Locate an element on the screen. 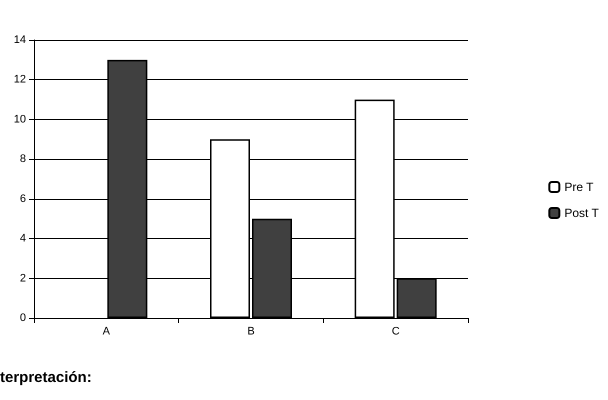  y-tick-label: 10 is located at coordinates (20, 119).